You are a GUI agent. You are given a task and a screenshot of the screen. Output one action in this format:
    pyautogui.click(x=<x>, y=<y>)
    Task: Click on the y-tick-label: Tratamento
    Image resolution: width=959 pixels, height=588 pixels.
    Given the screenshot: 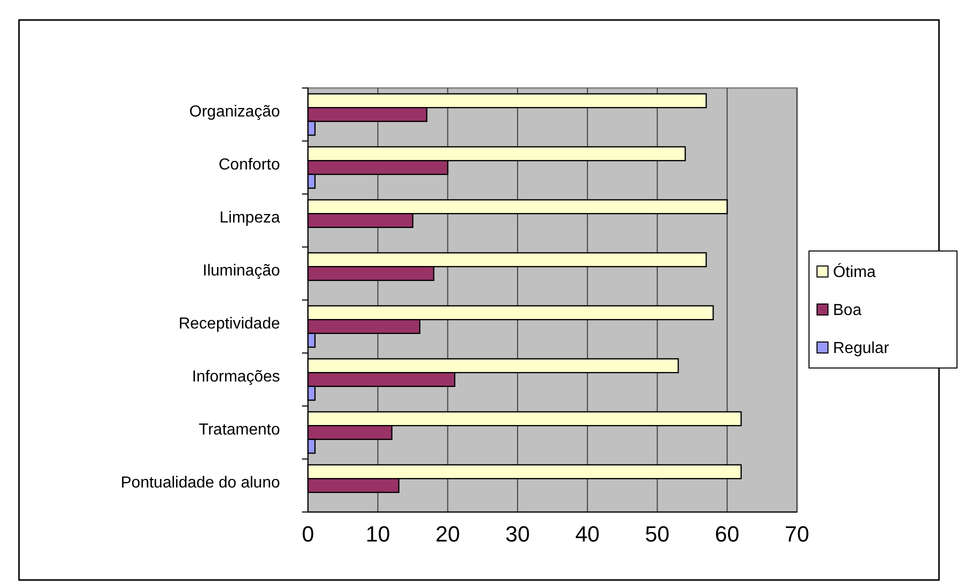 What is the action you would take?
    pyautogui.click(x=239, y=430)
    